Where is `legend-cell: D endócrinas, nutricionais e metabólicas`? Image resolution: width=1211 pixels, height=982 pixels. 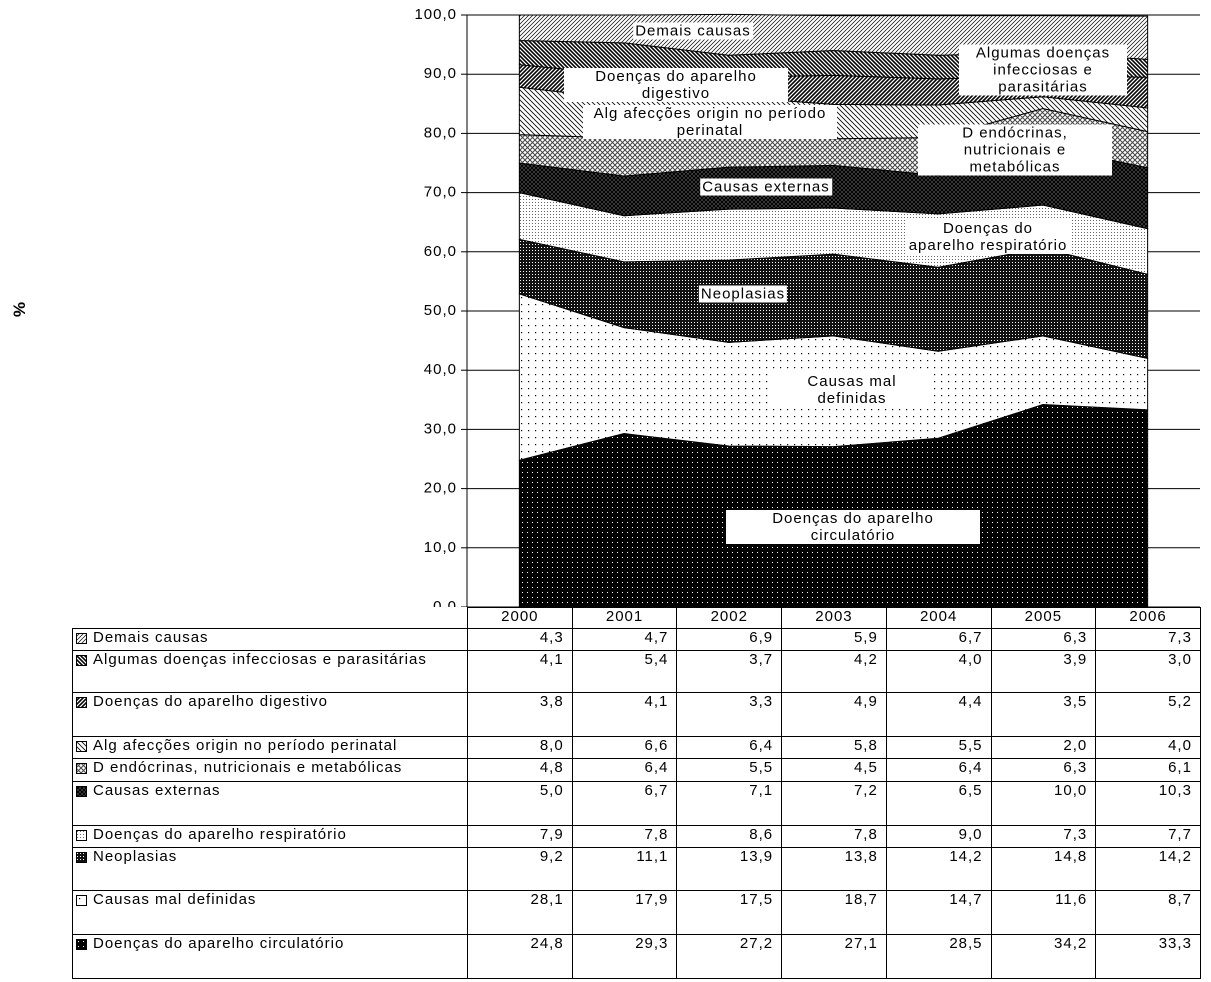 legend-cell: D endócrinas, nutricionais e metabólicas is located at coordinates (270, 770).